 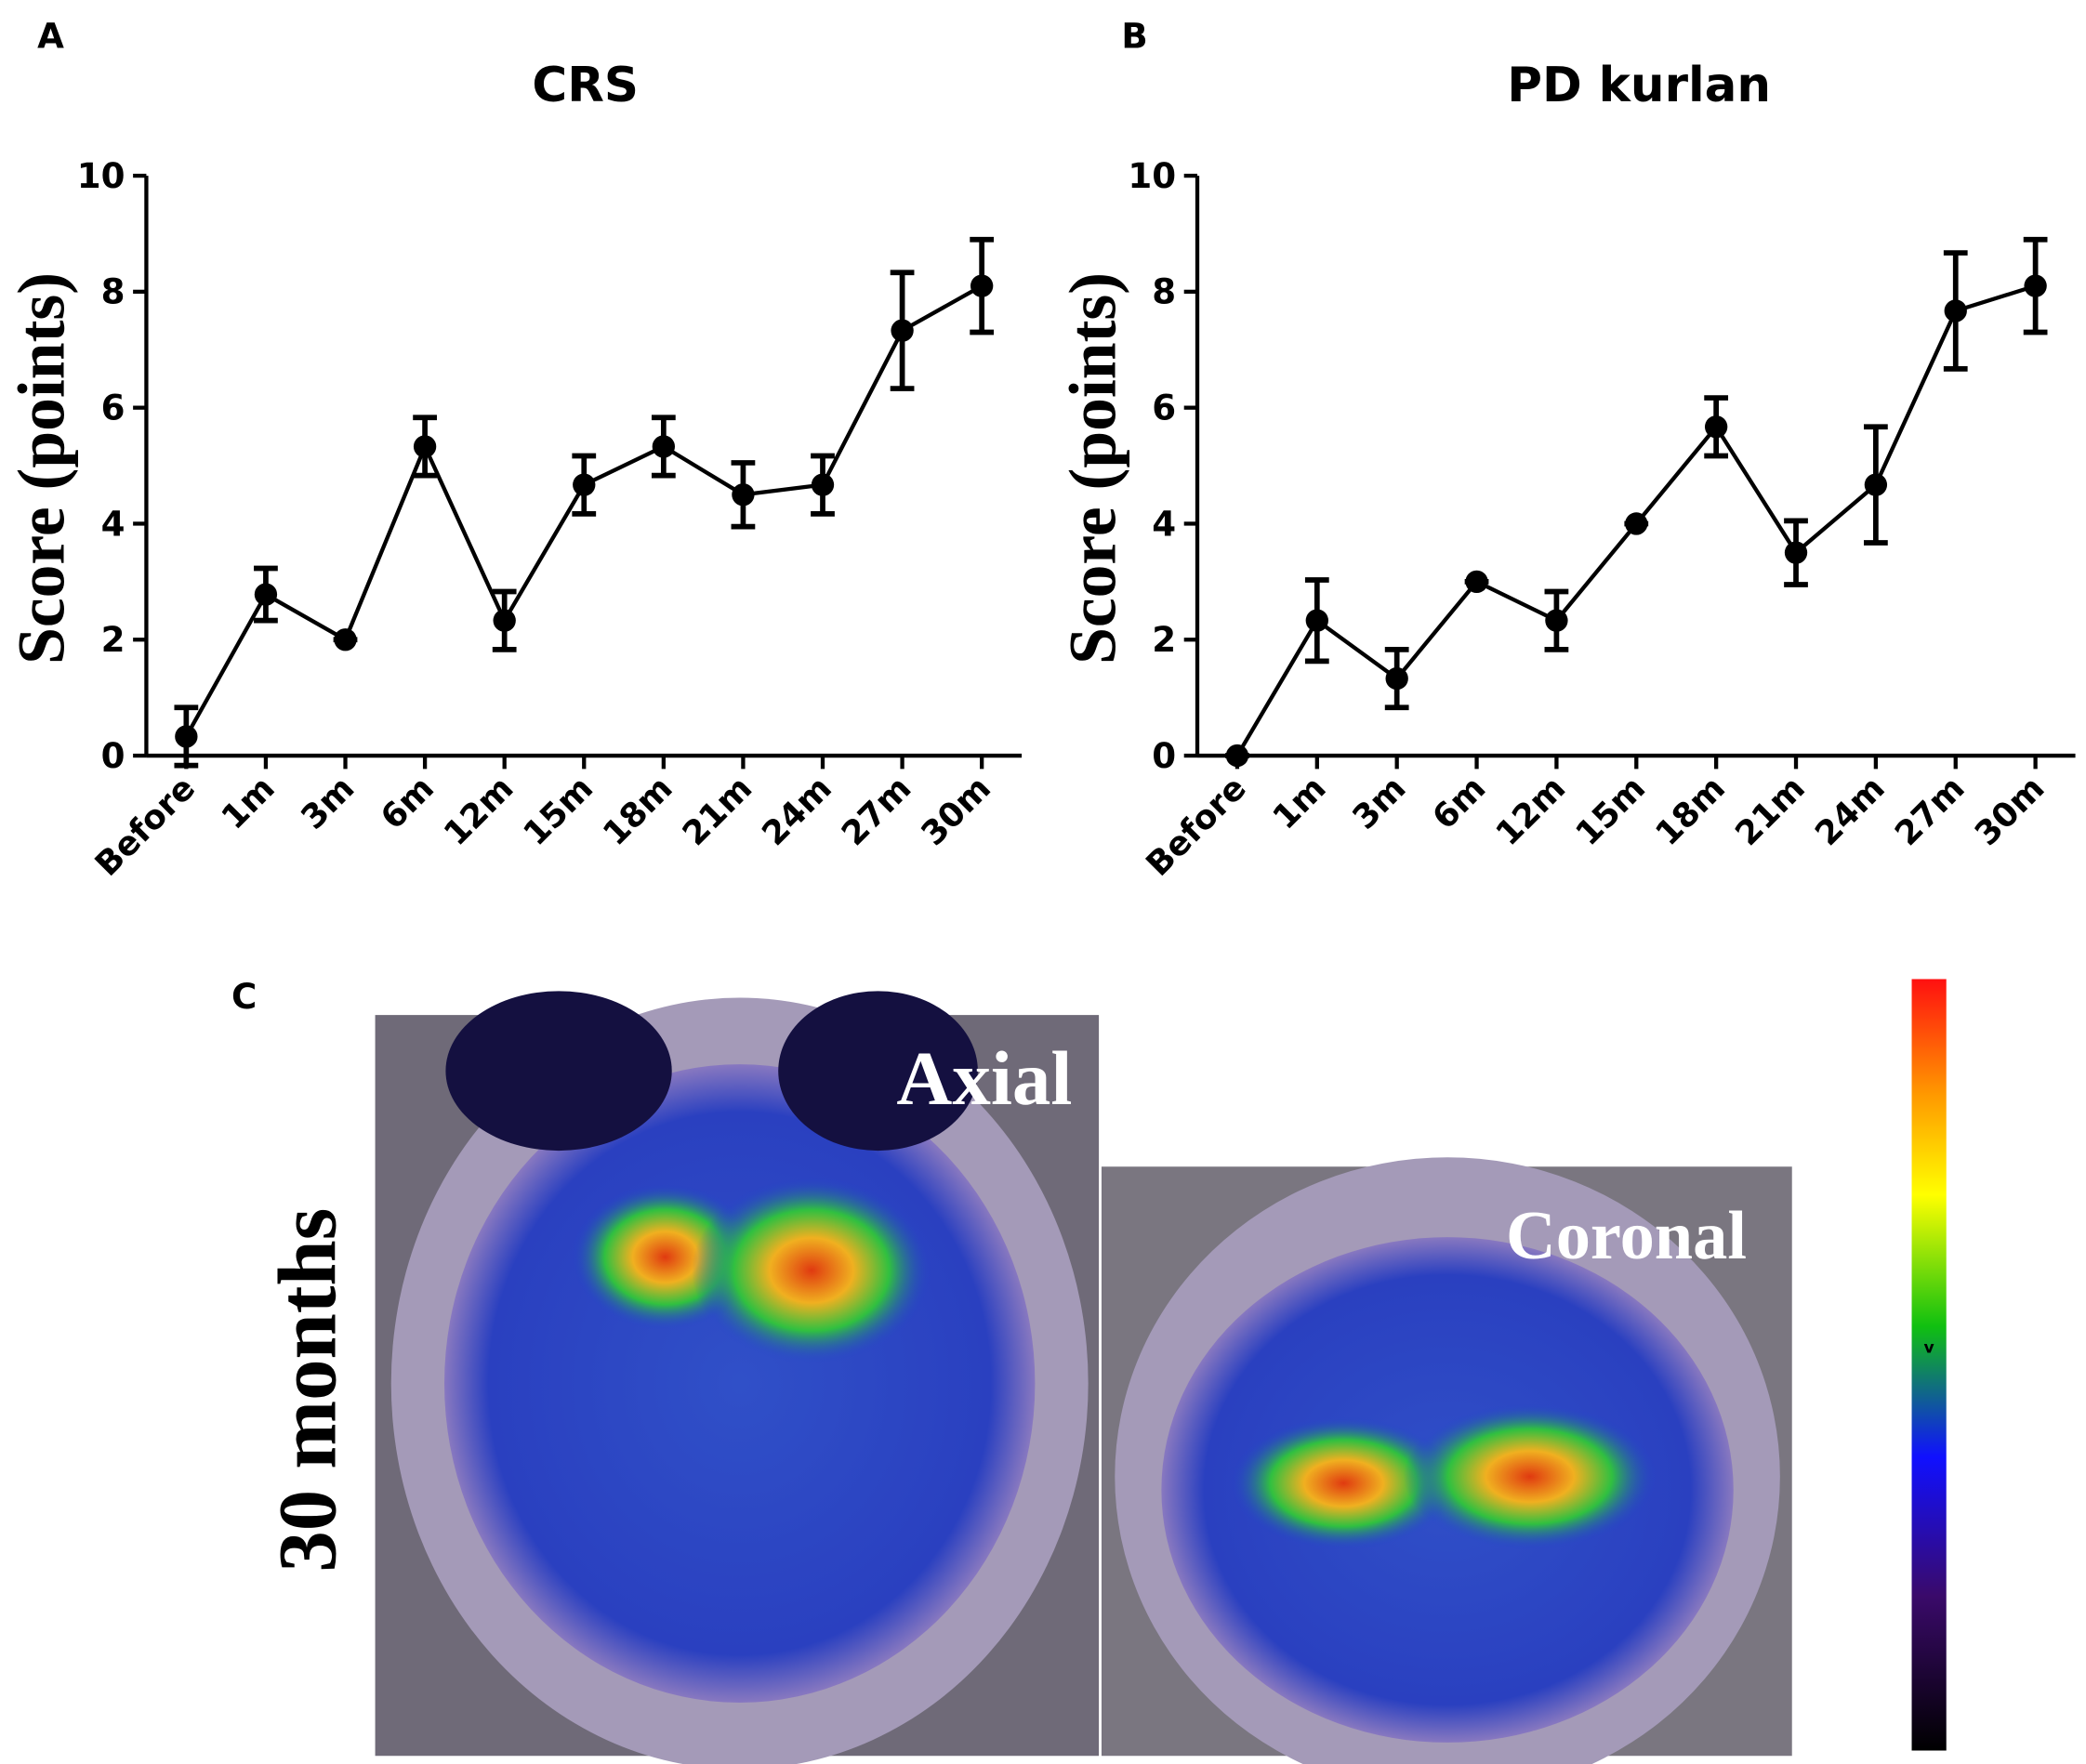 What do you see at coordinates (308, 1390) in the screenshot?
I see `row-label: 30 months` at bounding box center [308, 1390].